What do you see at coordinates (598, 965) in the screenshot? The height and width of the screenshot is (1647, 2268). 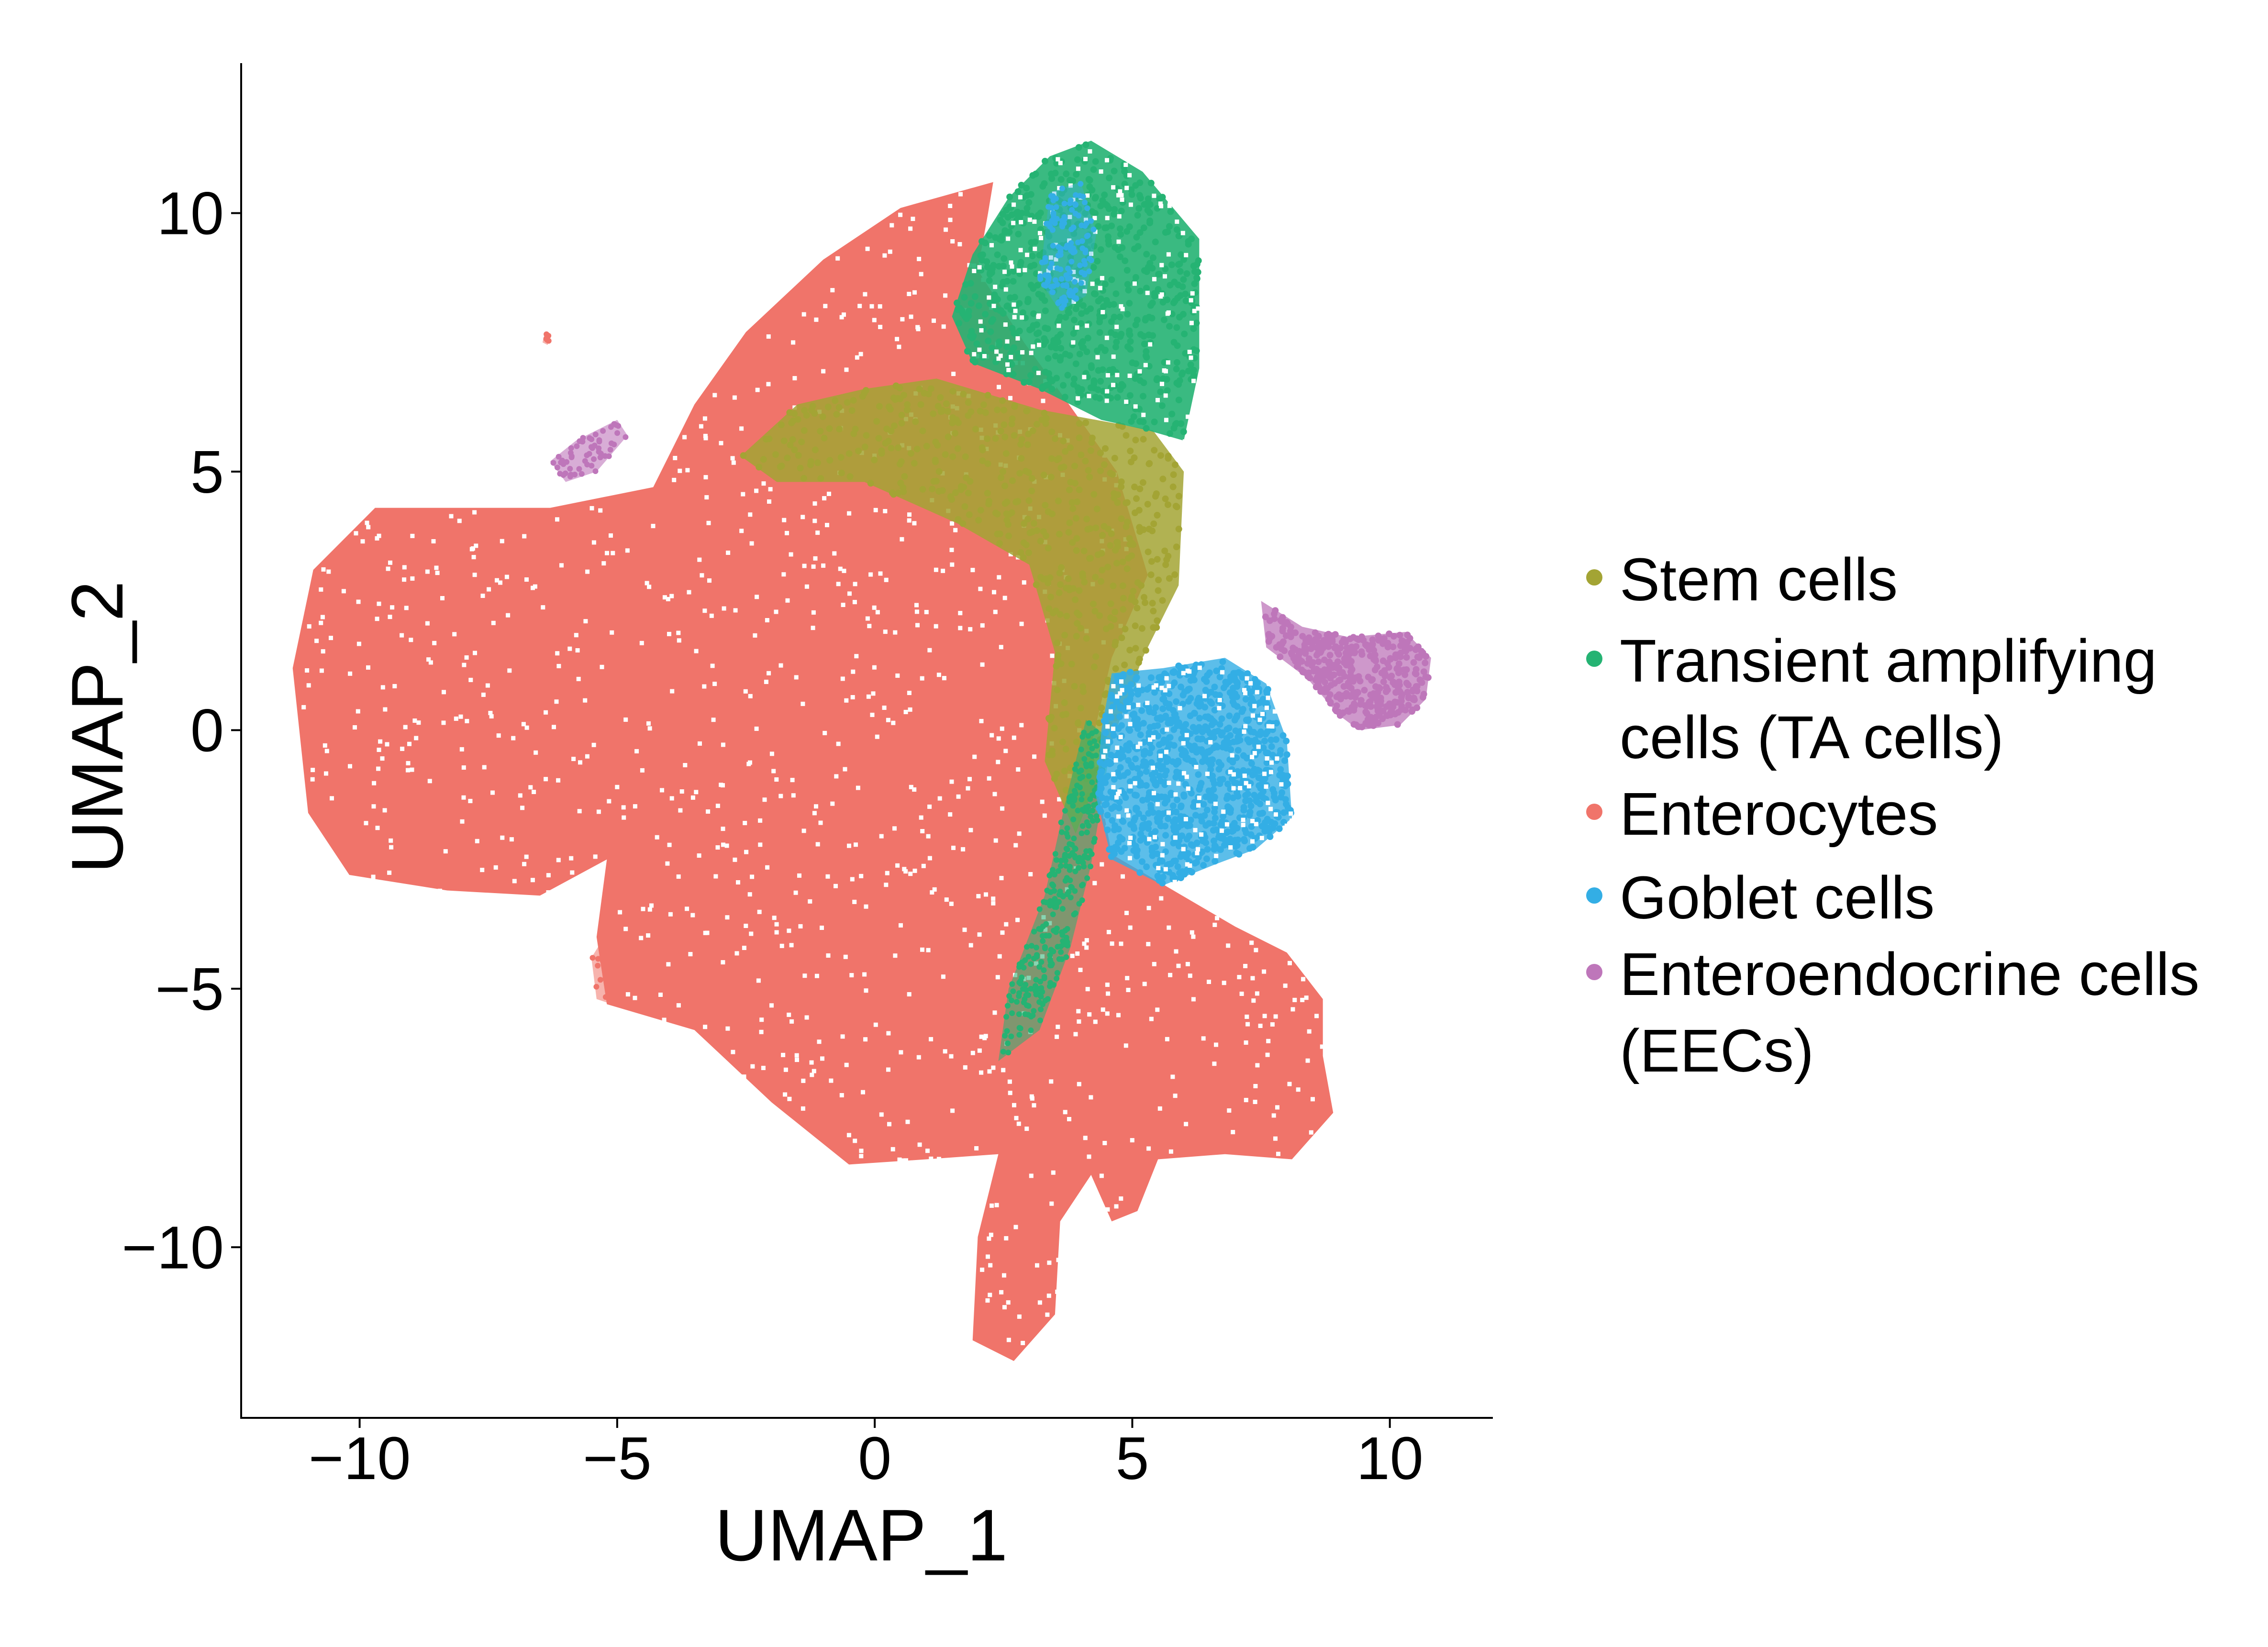 I see `point-enterocytes` at bounding box center [598, 965].